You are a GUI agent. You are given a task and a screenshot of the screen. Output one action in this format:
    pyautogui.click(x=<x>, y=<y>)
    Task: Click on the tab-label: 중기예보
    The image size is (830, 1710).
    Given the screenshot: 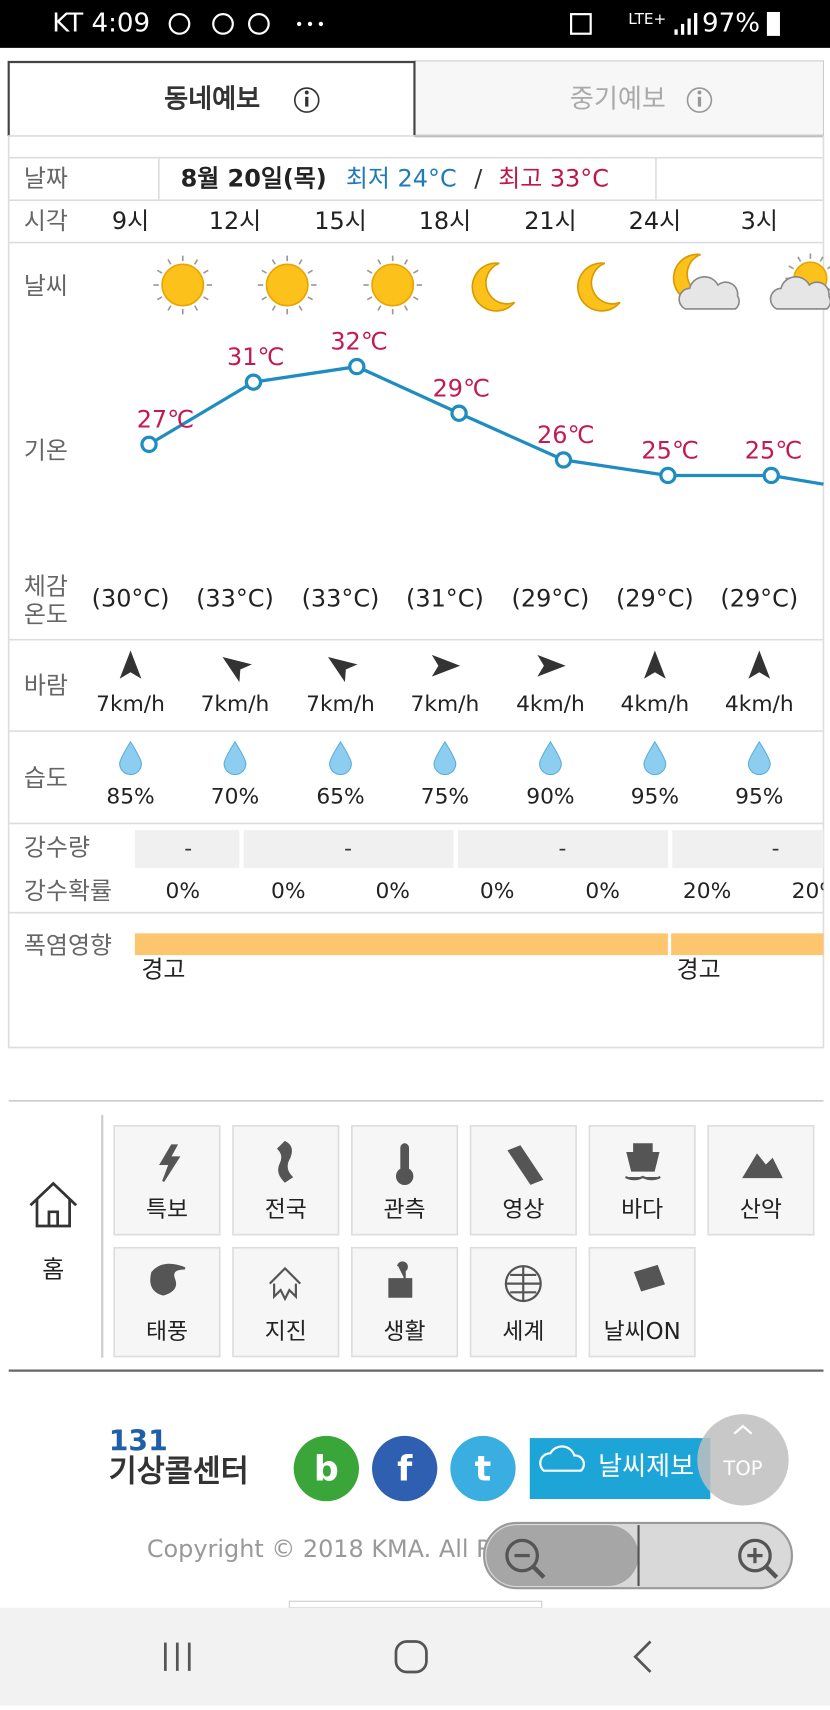 What is the action you would take?
    pyautogui.click(x=618, y=100)
    